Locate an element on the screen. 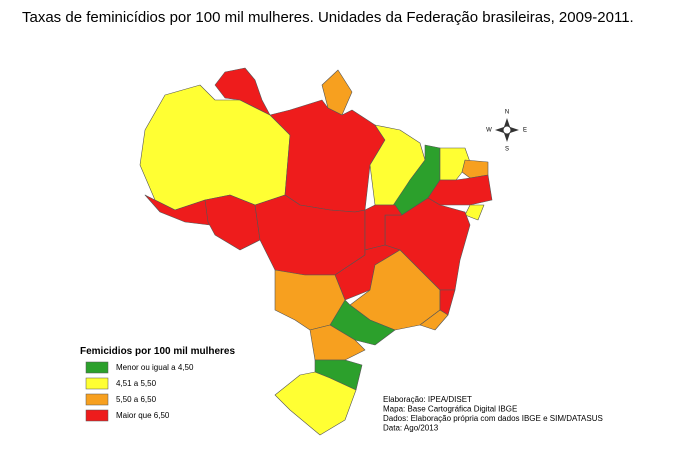  compass: N S E W is located at coordinates (506, 131).